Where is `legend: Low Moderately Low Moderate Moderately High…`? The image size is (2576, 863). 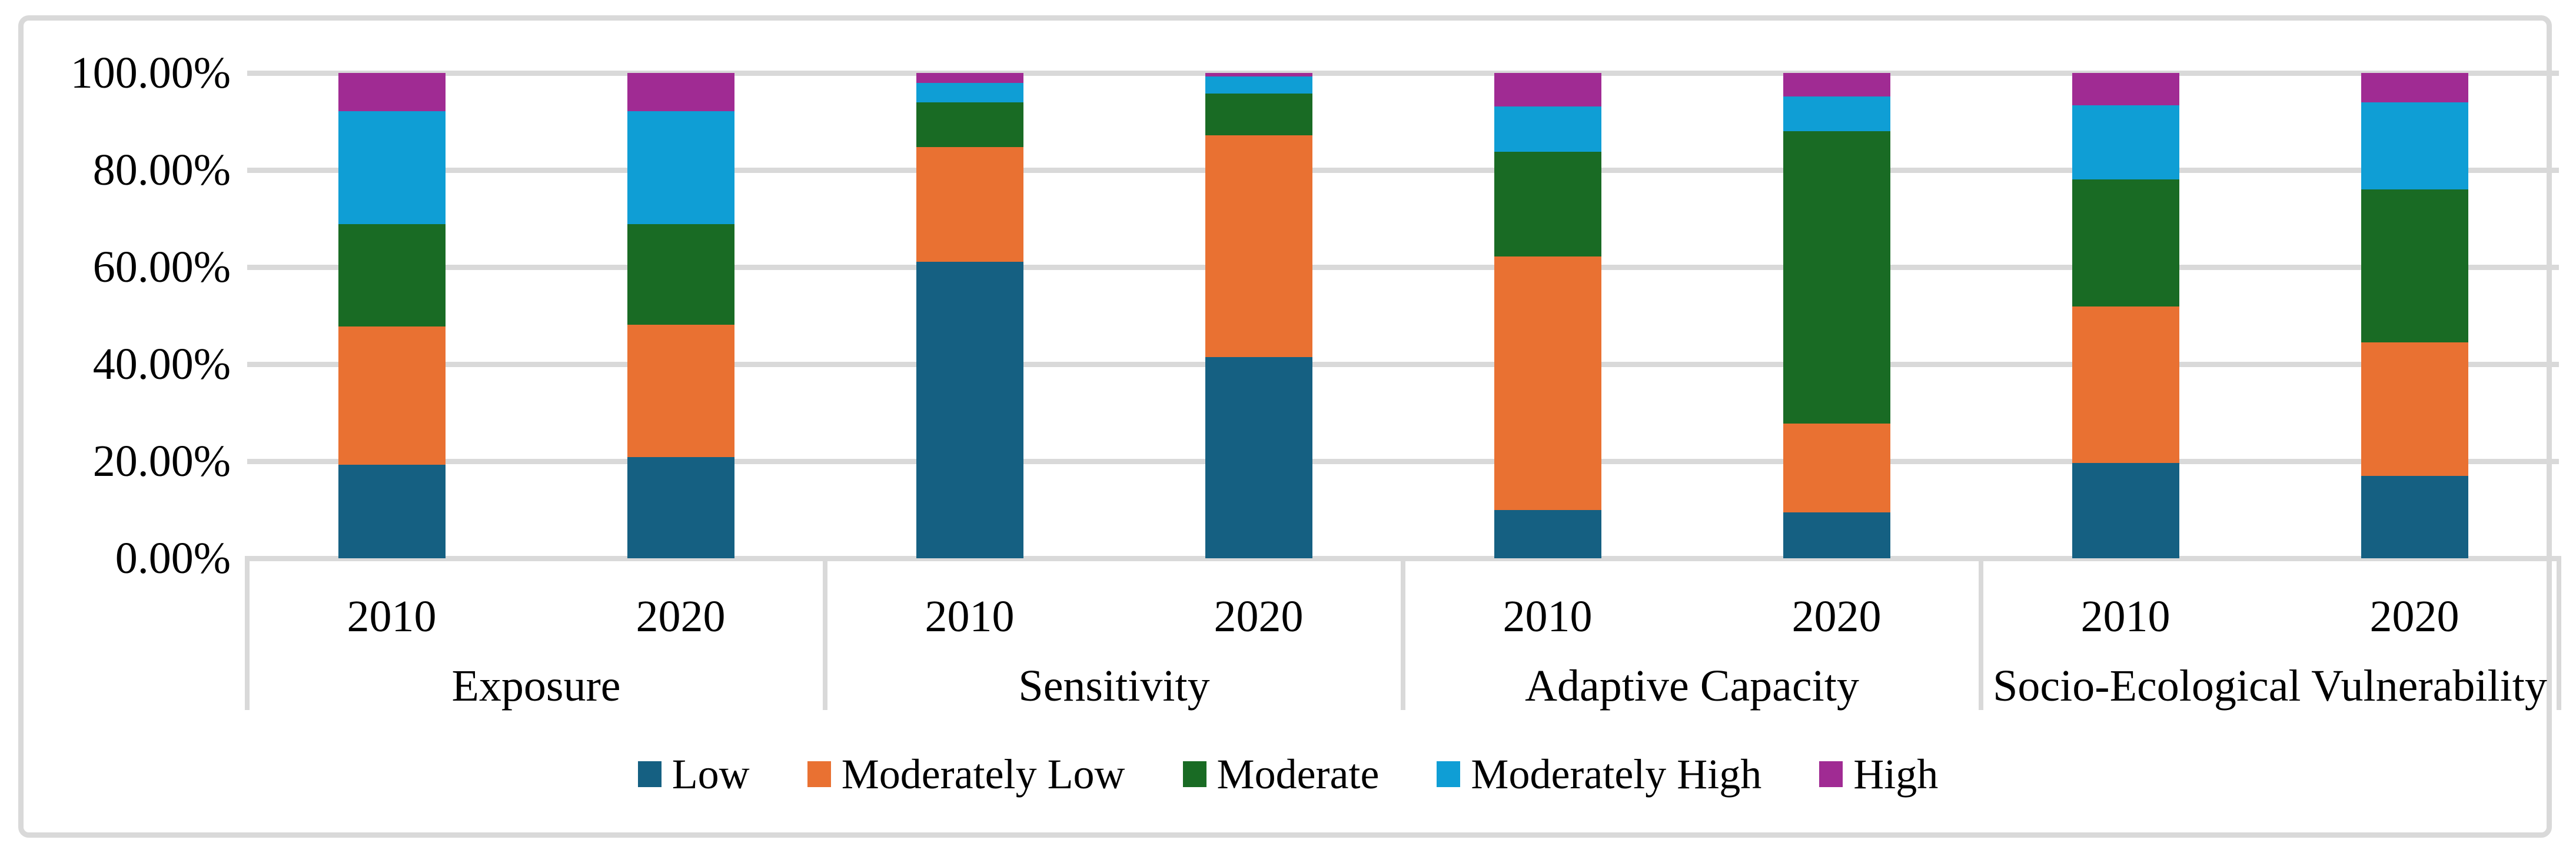
legend: Low Moderately Low Moderate Moderately High… is located at coordinates (1288, 775).